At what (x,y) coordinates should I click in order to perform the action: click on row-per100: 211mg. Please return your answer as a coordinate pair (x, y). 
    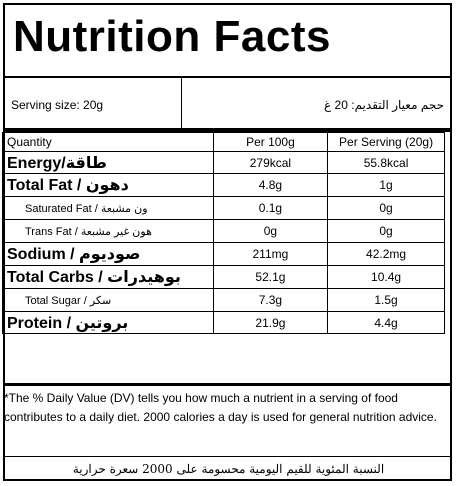
    Looking at the image, I should click on (270, 254).